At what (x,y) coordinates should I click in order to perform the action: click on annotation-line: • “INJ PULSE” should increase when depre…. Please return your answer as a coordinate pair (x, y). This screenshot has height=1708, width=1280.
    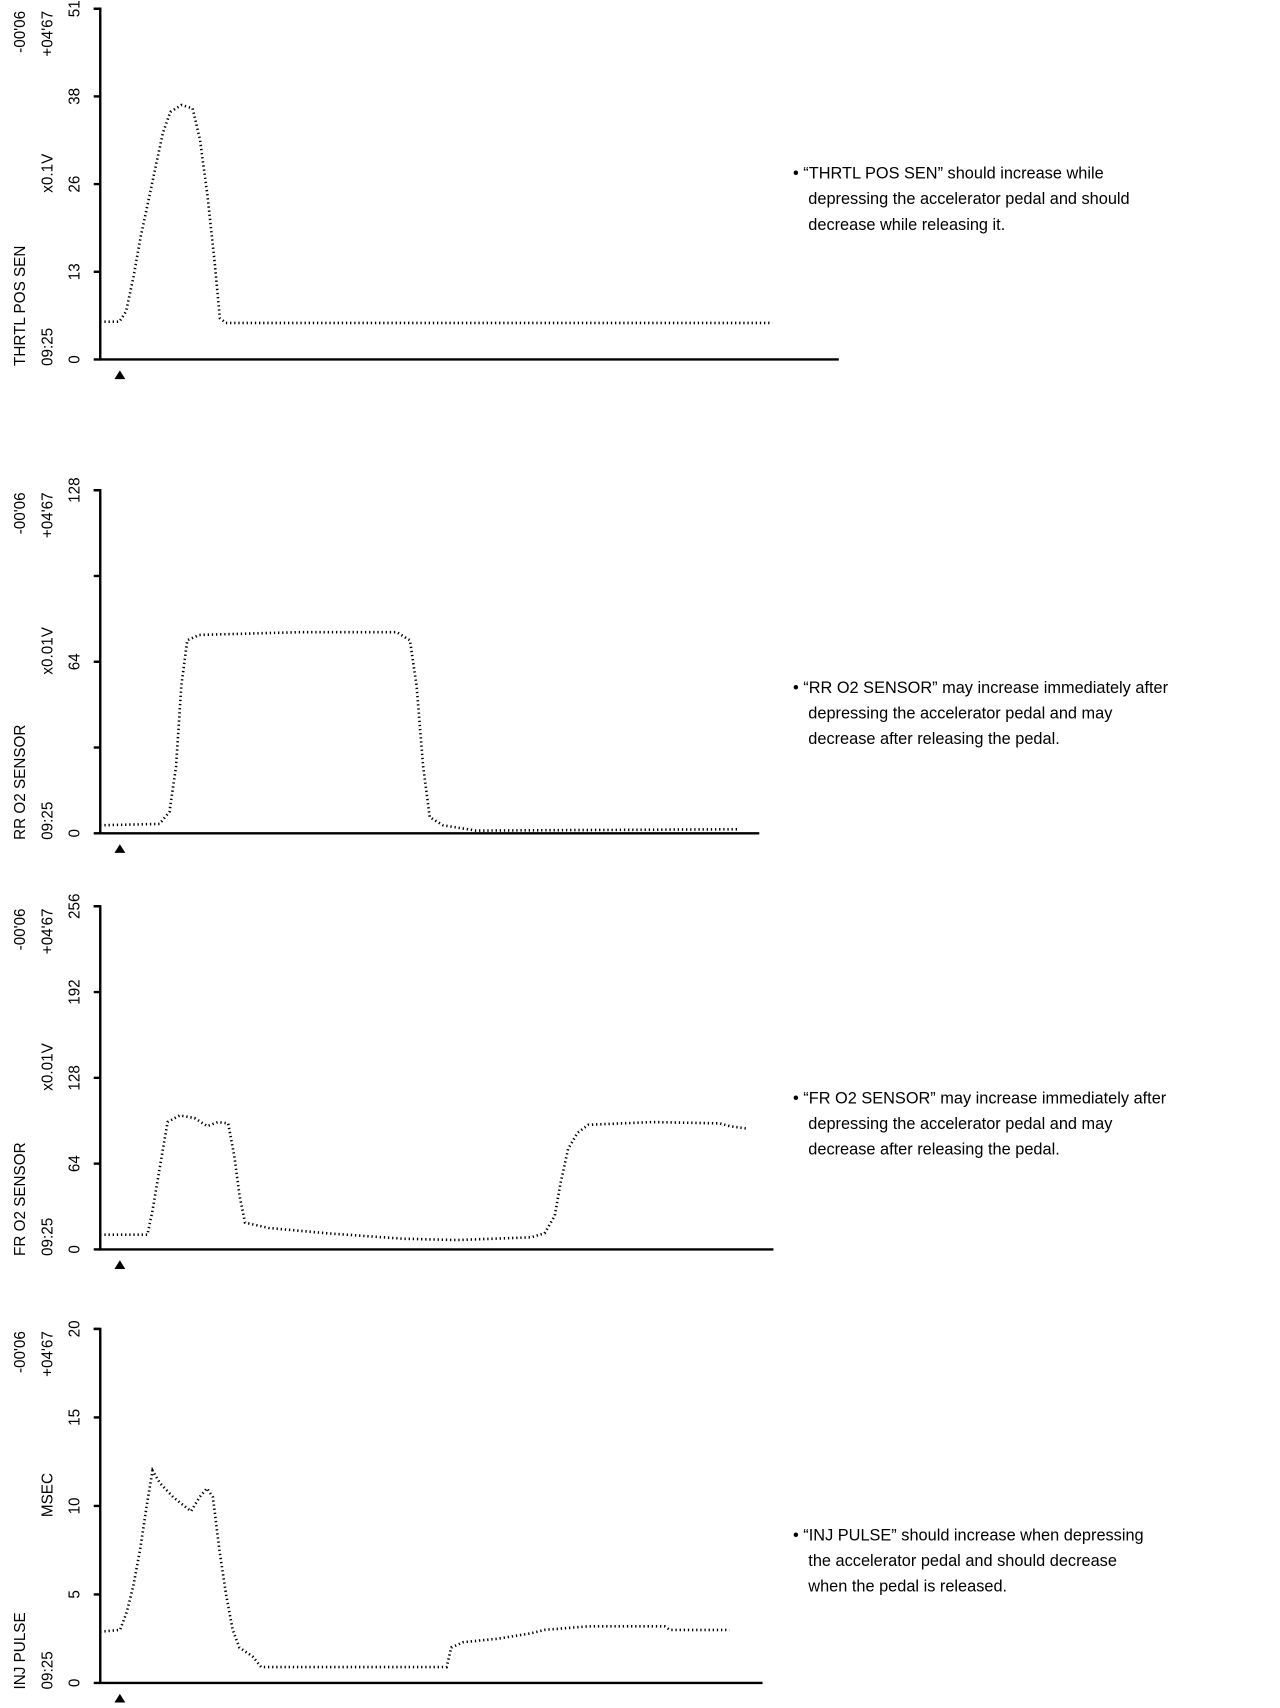
    Looking at the image, I should click on (968, 1535).